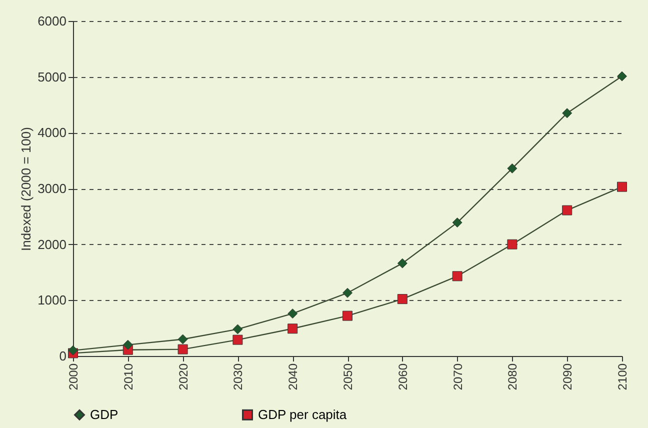 The width and height of the screenshot is (648, 428). What do you see at coordinates (104, 414) in the screenshot?
I see `legend-label: GDP` at bounding box center [104, 414].